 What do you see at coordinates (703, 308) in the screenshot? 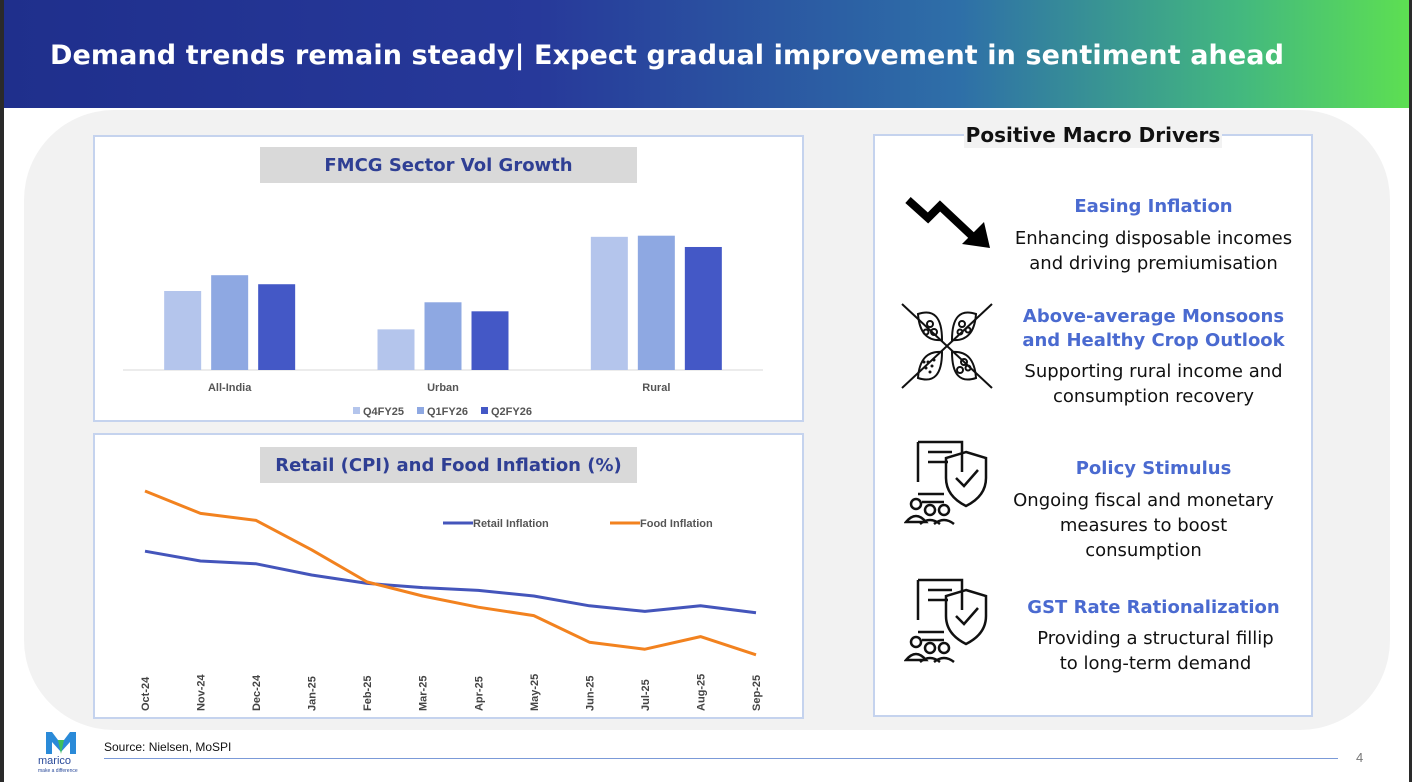
I see `bar-rural-q2fy26` at bounding box center [703, 308].